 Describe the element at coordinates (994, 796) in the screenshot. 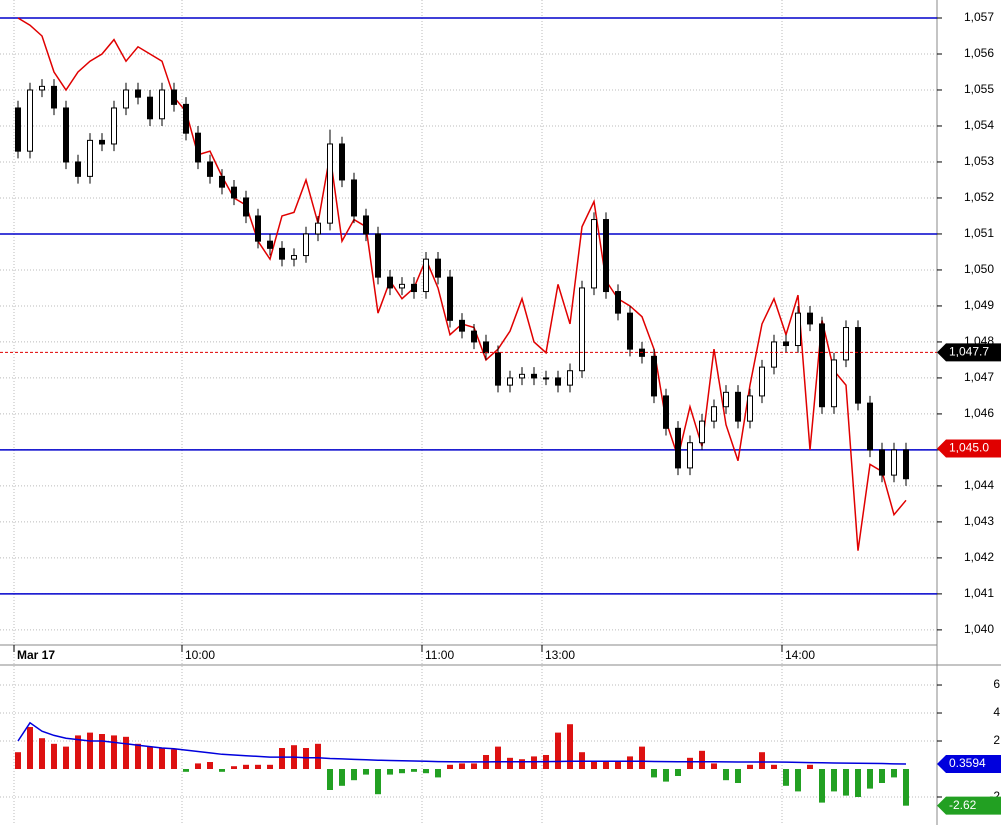

I see `y-tick-label: -2` at that location.